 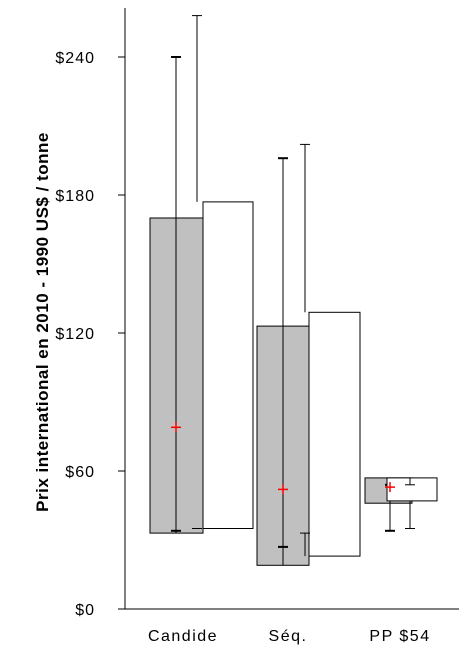 I want to click on y-tick-label: $120, so click(x=75, y=334).